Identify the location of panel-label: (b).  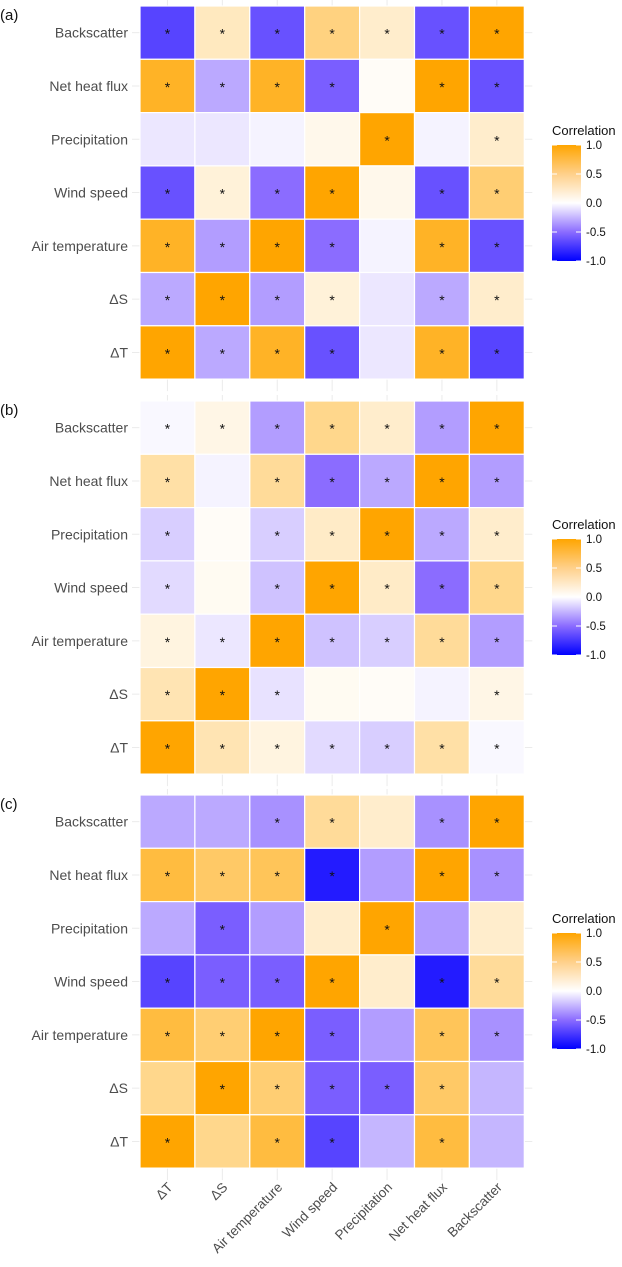
(9, 410).